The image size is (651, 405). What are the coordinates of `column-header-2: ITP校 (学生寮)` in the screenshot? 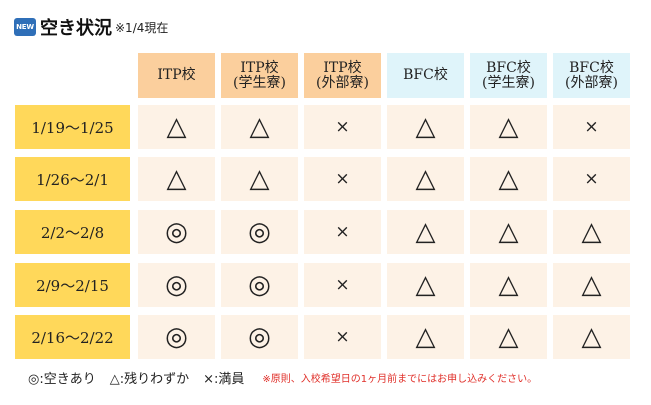 It's located at (259, 75).